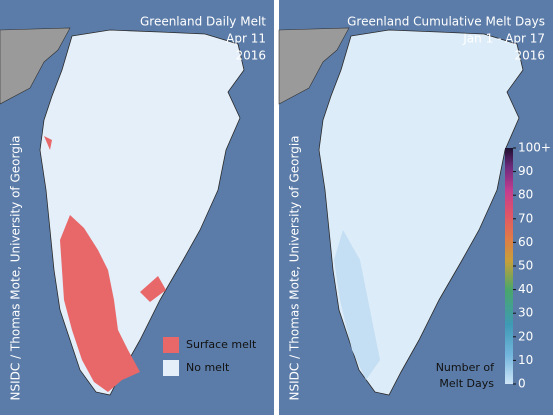 The width and height of the screenshot is (553, 415). I want to click on divider, so click(276, 207).